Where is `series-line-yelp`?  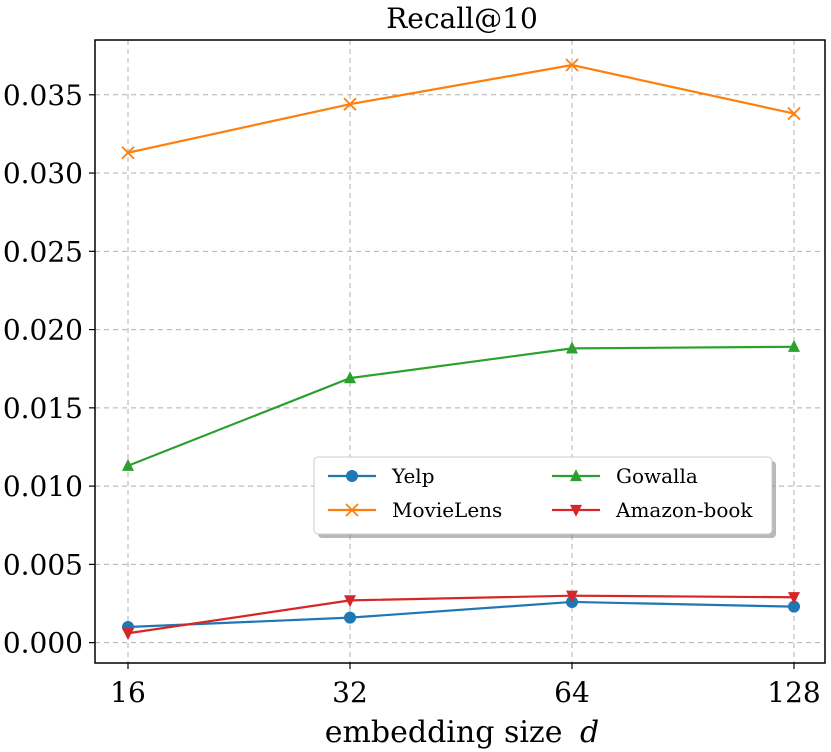
series-line-yelp is located at coordinates (461, 614).